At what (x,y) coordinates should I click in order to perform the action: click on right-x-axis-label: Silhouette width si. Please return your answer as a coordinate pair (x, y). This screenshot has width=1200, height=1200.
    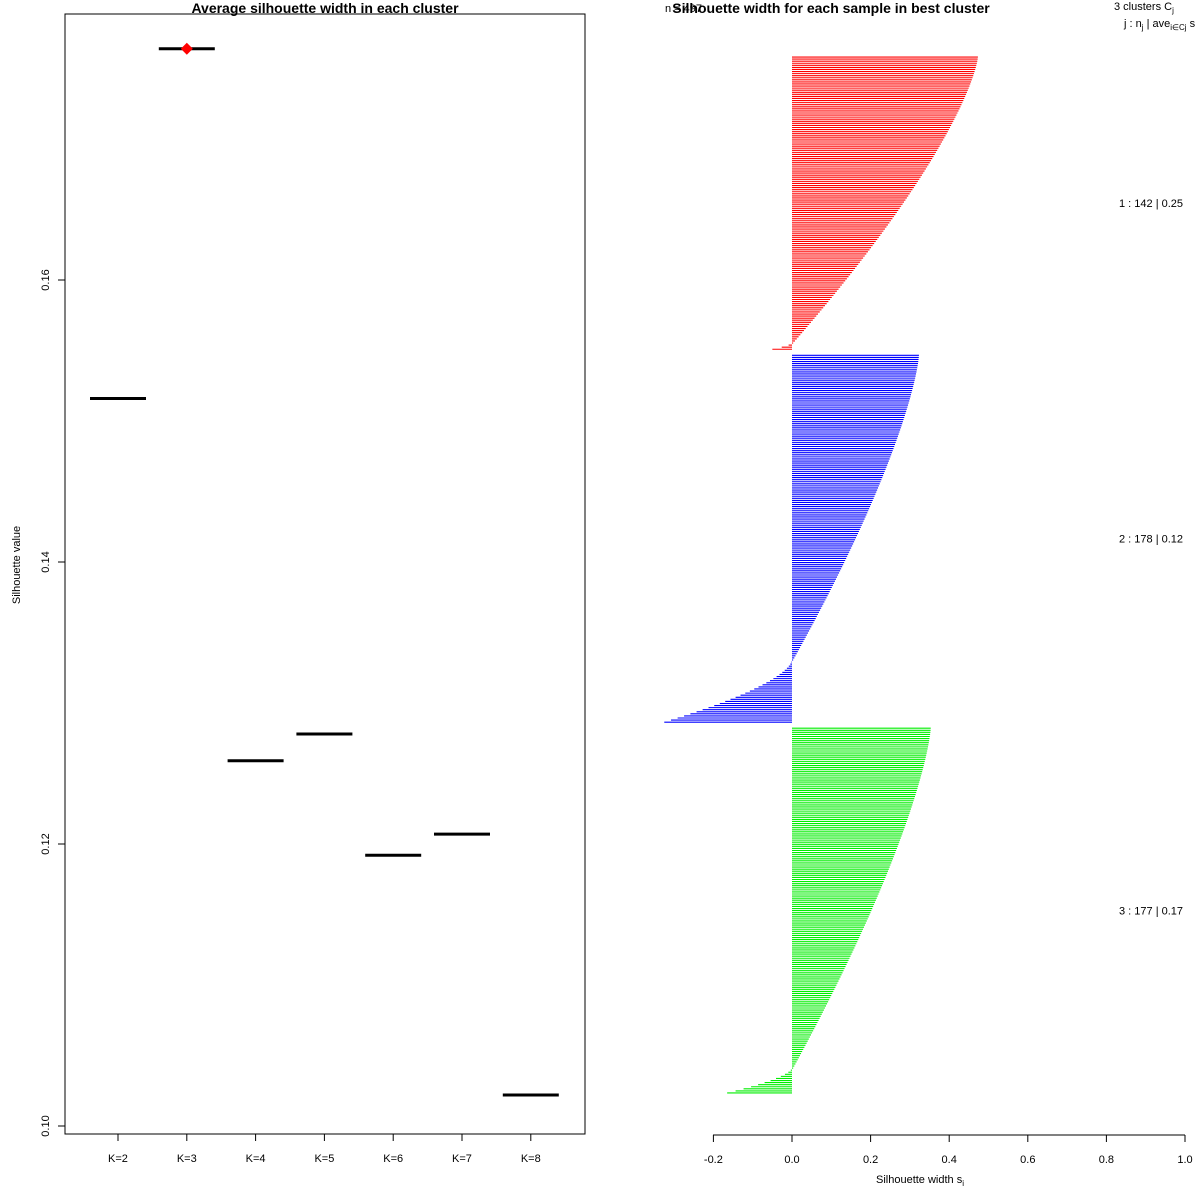
    Looking at the image, I should click on (920, 1181).